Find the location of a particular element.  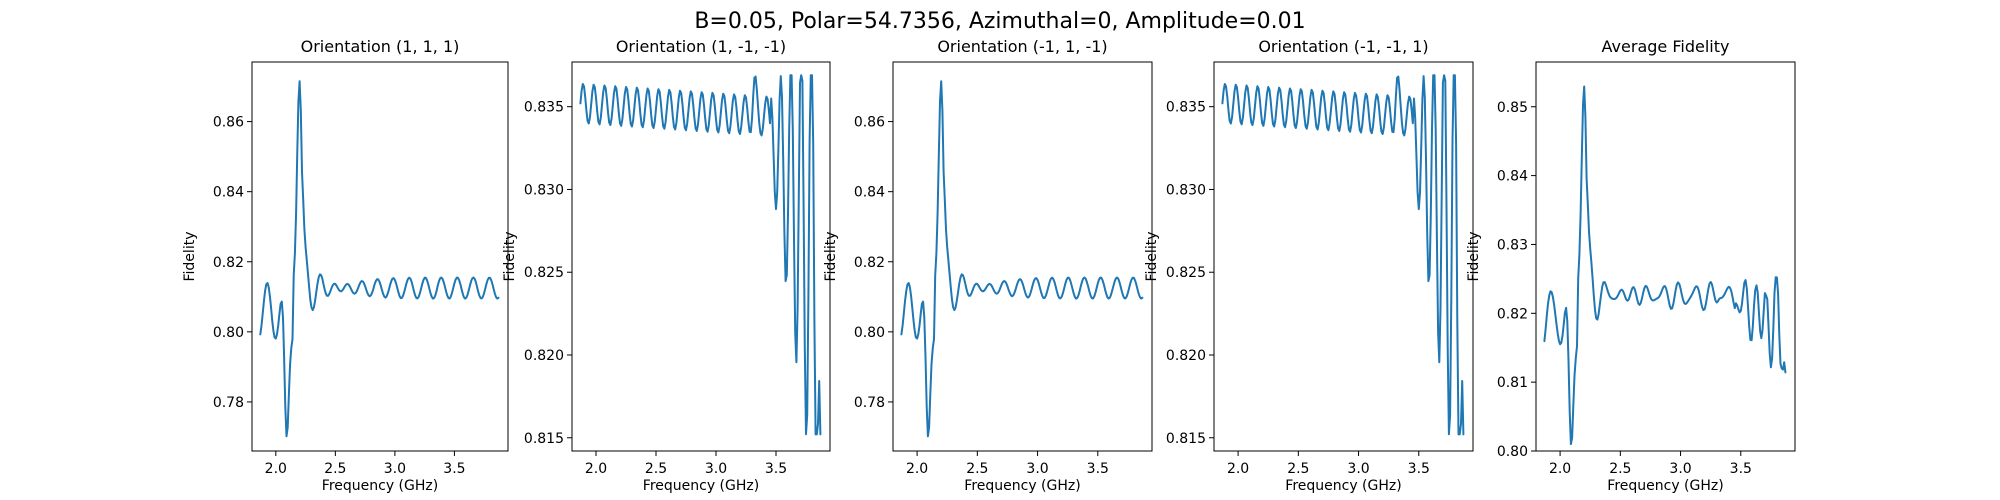

subplot-title: Orientation (1, -1, -1) is located at coordinates (701, 46).